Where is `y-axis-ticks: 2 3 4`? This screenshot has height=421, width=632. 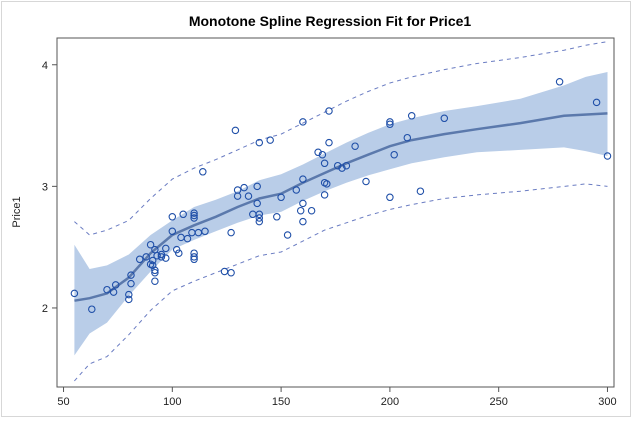
y-axis-ticks: 2 3 4 is located at coordinates (49, 187).